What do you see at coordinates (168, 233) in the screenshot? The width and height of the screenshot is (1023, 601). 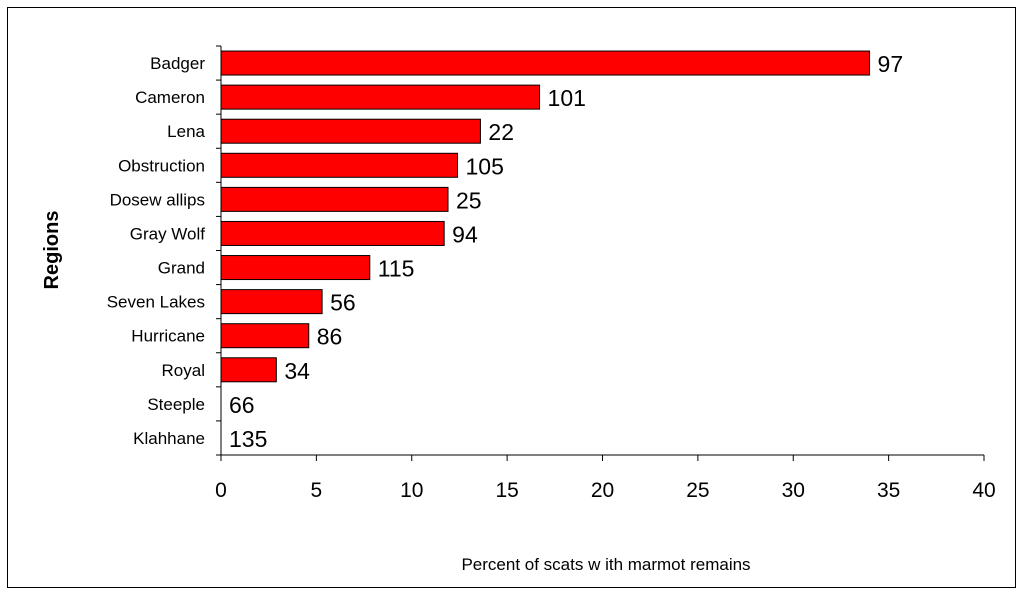 I see `y-category-label: Gray Wolf` at bounding box center [168, 233].